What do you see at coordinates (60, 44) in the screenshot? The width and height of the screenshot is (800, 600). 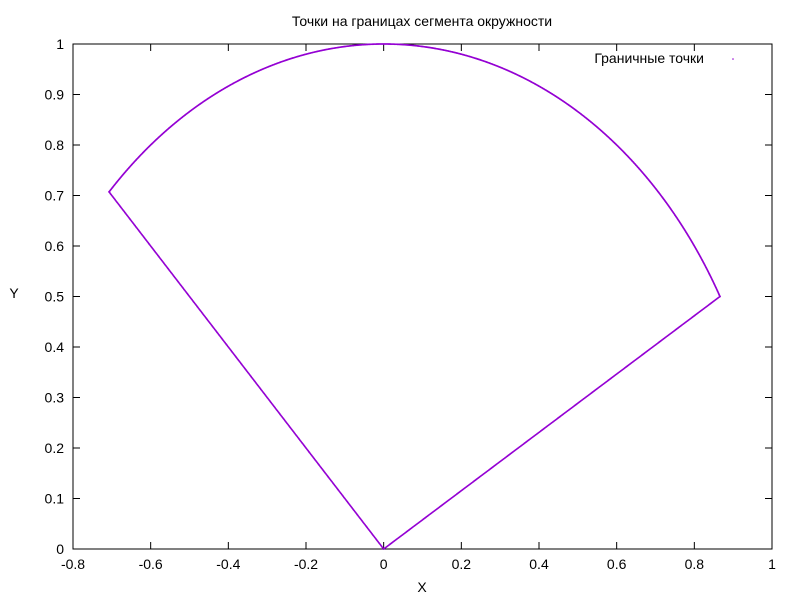 I see `y-tick-label: 1` at bounding box center [60, 44].